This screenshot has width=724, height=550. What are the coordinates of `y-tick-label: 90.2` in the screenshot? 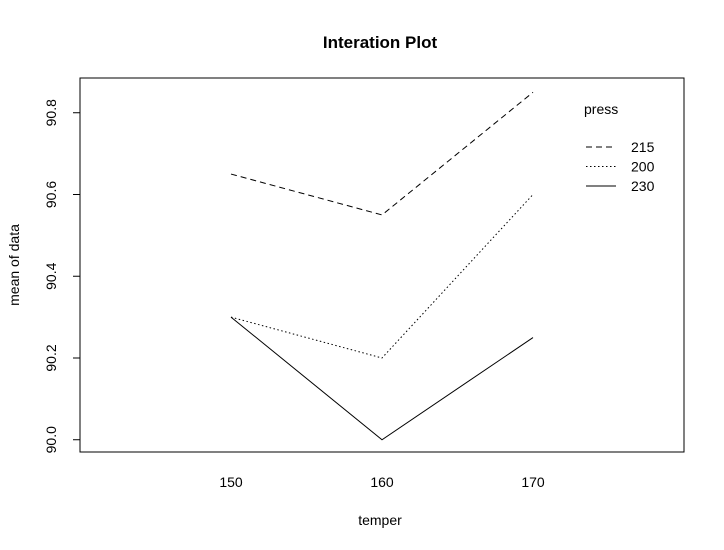 It's located at (51, 357).